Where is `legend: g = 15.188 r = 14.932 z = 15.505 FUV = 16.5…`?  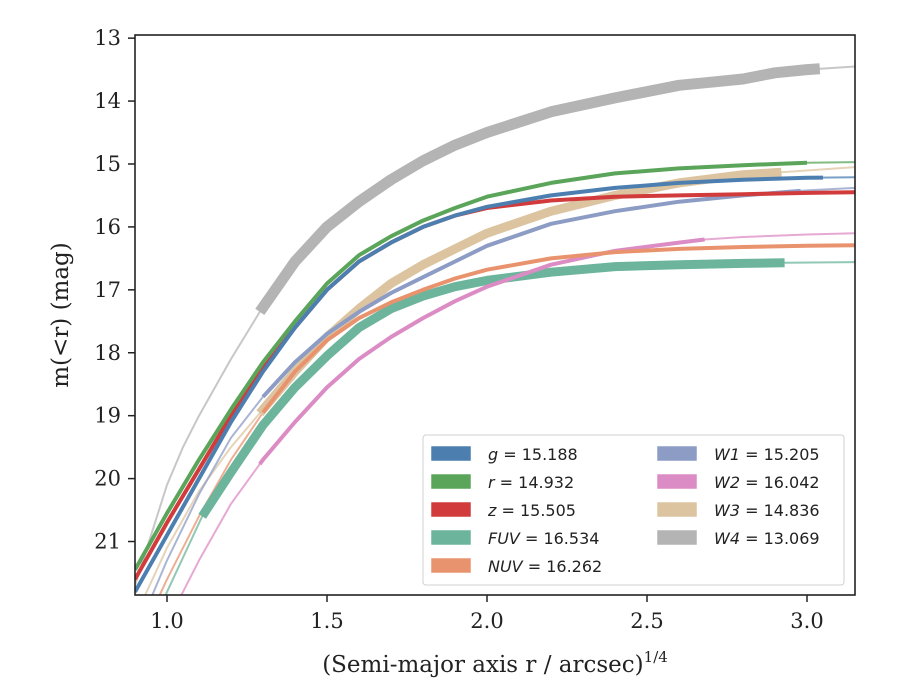
legend: g = 15.188 r = 14.932 z = 15.505 FUV = 16.5… is located at coordinates (633, 510).